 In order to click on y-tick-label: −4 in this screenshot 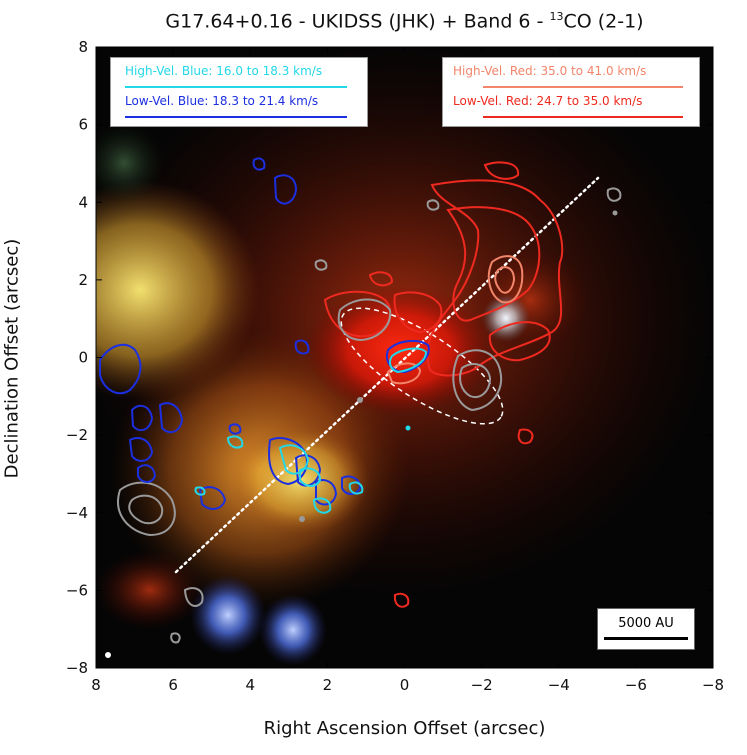, I will do `click(77, 513)`.